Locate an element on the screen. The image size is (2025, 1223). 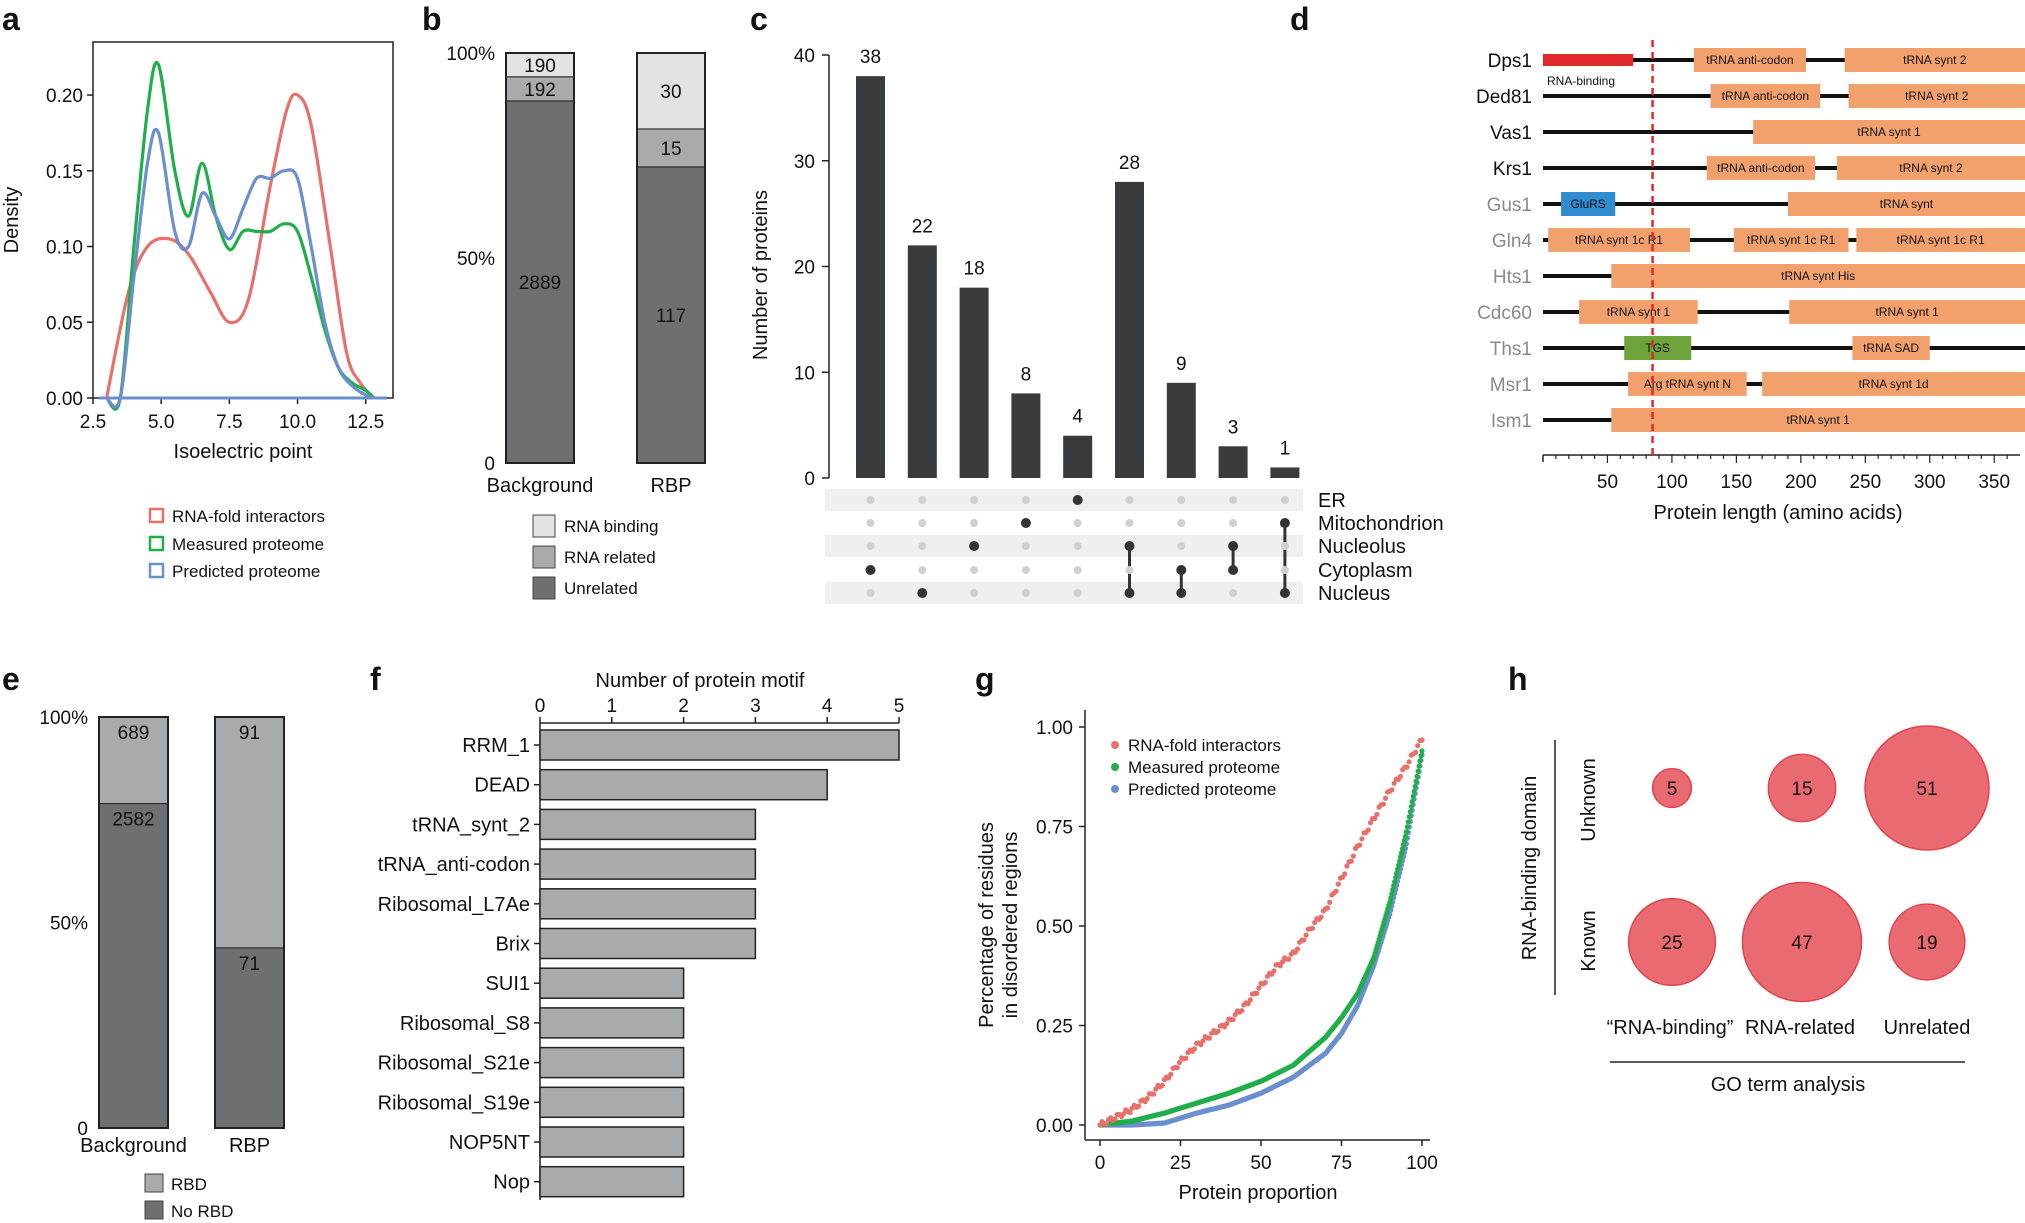
stack-bar-outline is located at coordinates (249, 922).